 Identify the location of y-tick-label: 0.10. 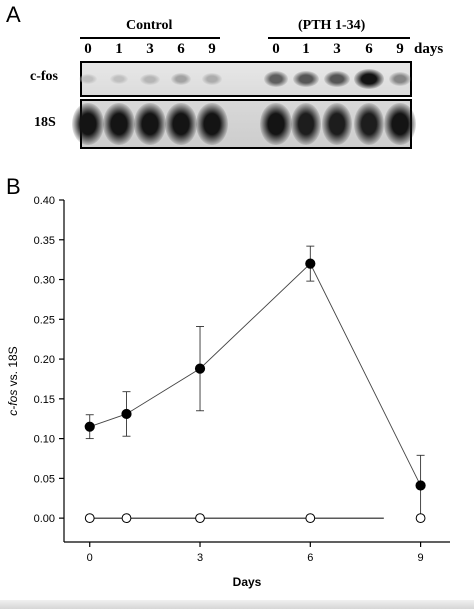
(44, 440).